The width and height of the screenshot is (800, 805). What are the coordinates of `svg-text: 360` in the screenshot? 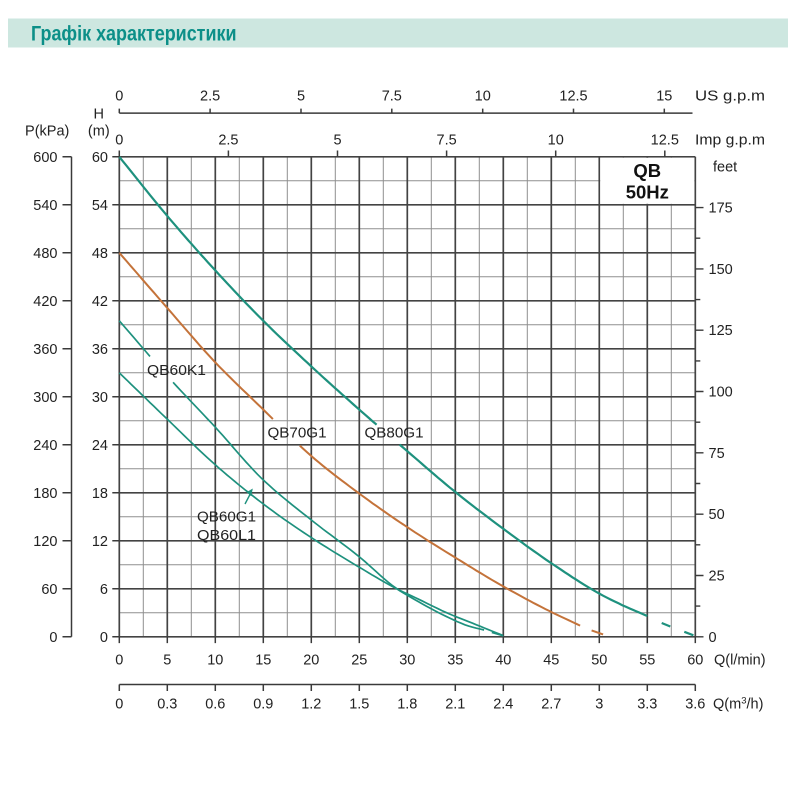 It's located at (45, 350).